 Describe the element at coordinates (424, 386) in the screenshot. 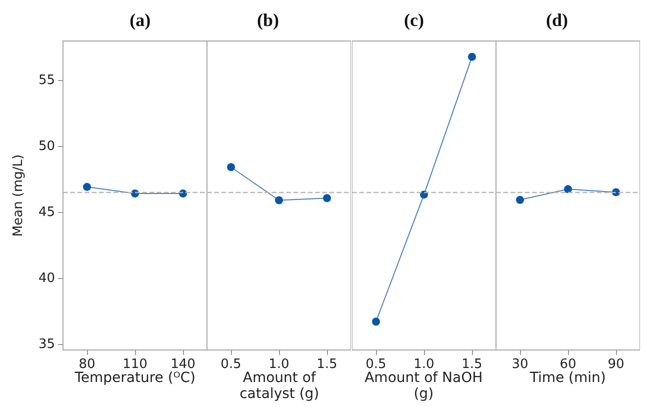

I see `x-axis-title: Amount of NaOH (g)` at that location.